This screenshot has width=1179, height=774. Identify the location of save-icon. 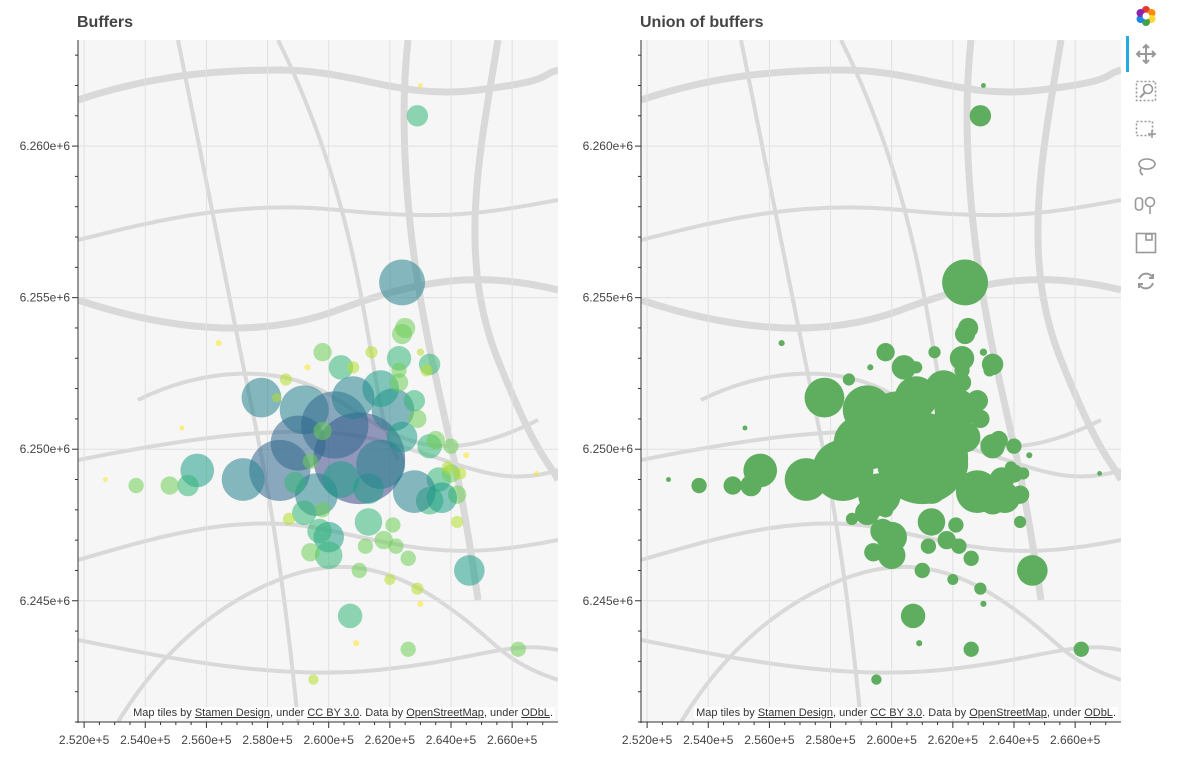
(1146, 243).